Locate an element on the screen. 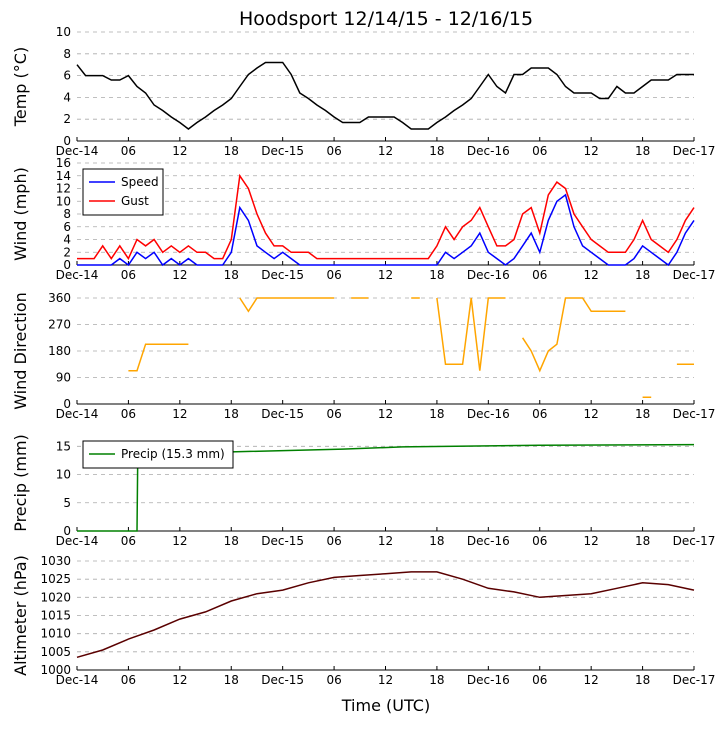 Image resolution: width=725 pixels, height=729 pixels. y-axis-label: Temp (°C) is located at coordinates (20, 87).